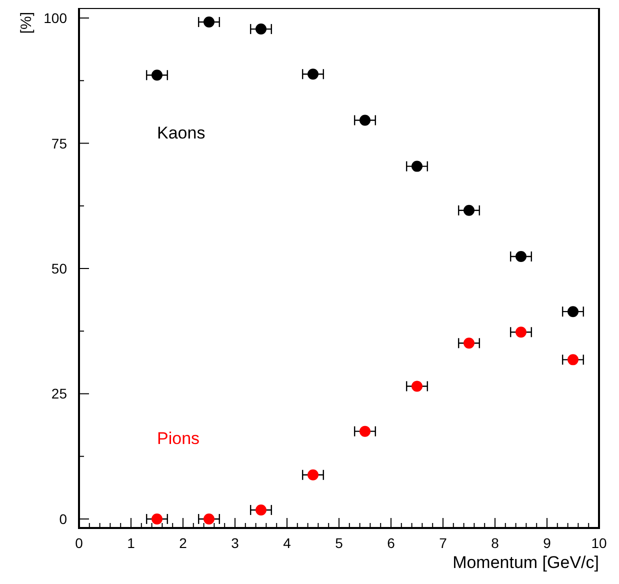  What do you see at coordinates (131, 543) in the screenshot?
I see `x-tick-label: 1` at bounding box center [131, 543].